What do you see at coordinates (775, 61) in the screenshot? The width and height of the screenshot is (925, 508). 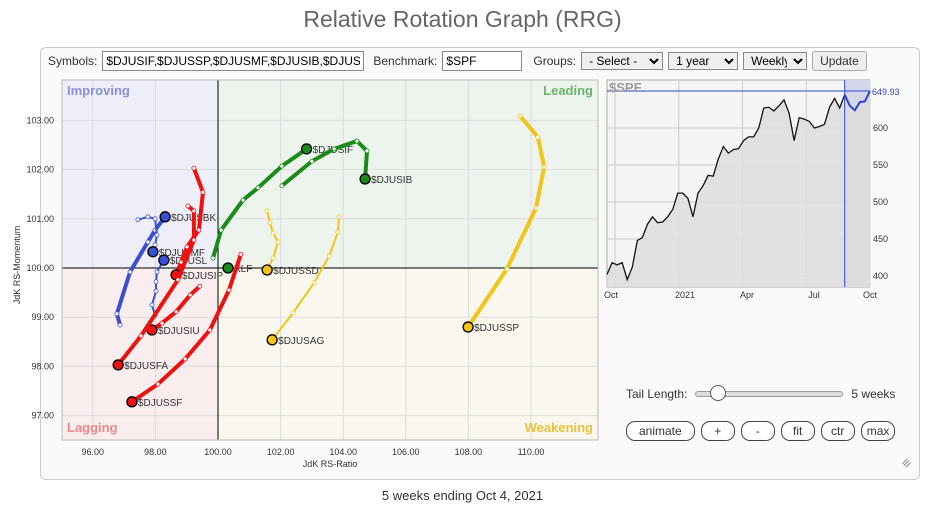 I see `interval-select: Weekly` at bounding box center [775, 61].